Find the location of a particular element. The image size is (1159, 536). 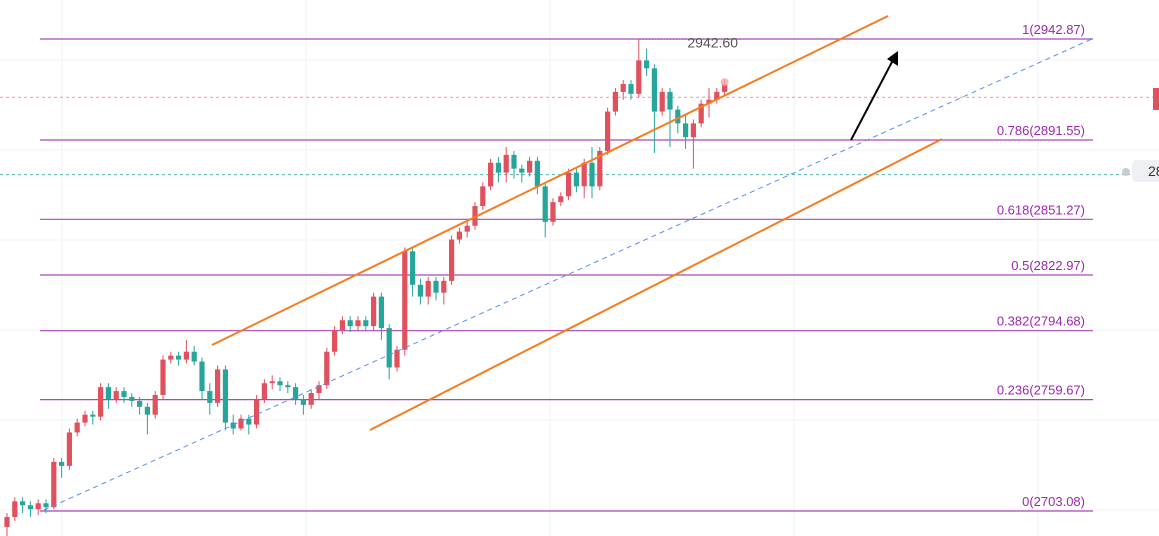

trend-arrow-head is located at coordinates (892, 58).